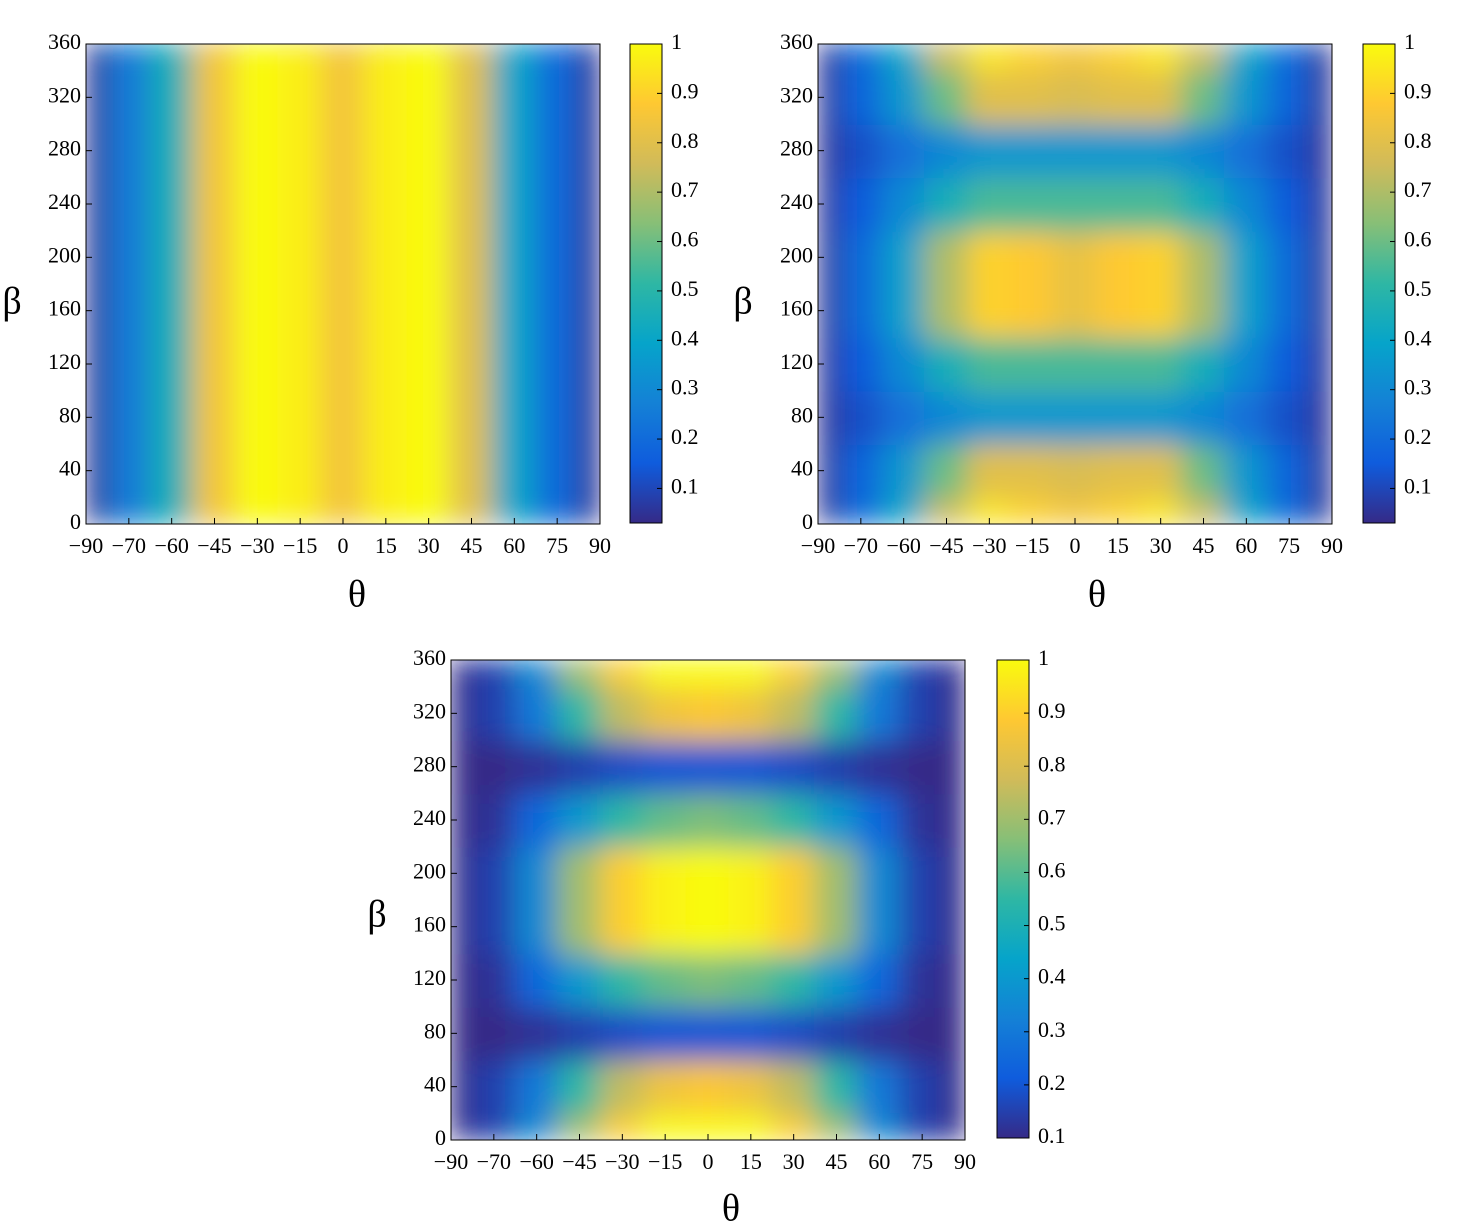 The height and width of the screenshot is (1232, 1465). What do you see at coordinates (731, 1209) in the screenshot?
I see `x-axis-label: θ` at bounding box center [731, 1209].